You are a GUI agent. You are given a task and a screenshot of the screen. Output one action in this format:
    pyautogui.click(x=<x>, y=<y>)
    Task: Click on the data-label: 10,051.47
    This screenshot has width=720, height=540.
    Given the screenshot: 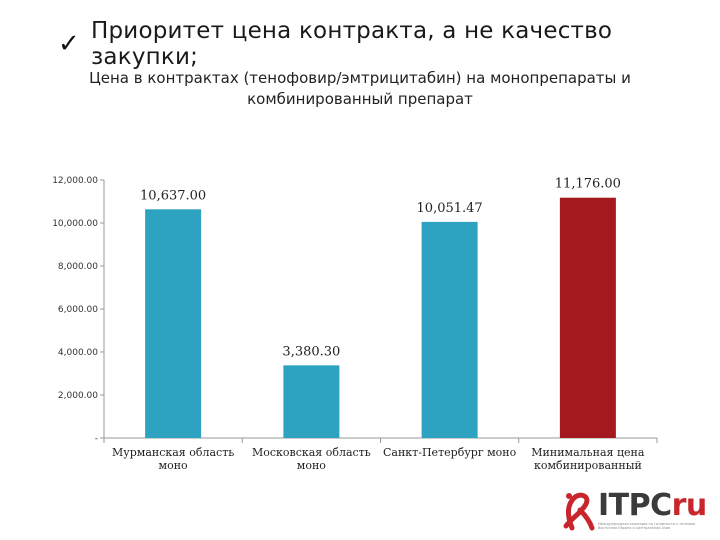 What is the action you would take?
    pyautogui.click(x=450, y=208)
    